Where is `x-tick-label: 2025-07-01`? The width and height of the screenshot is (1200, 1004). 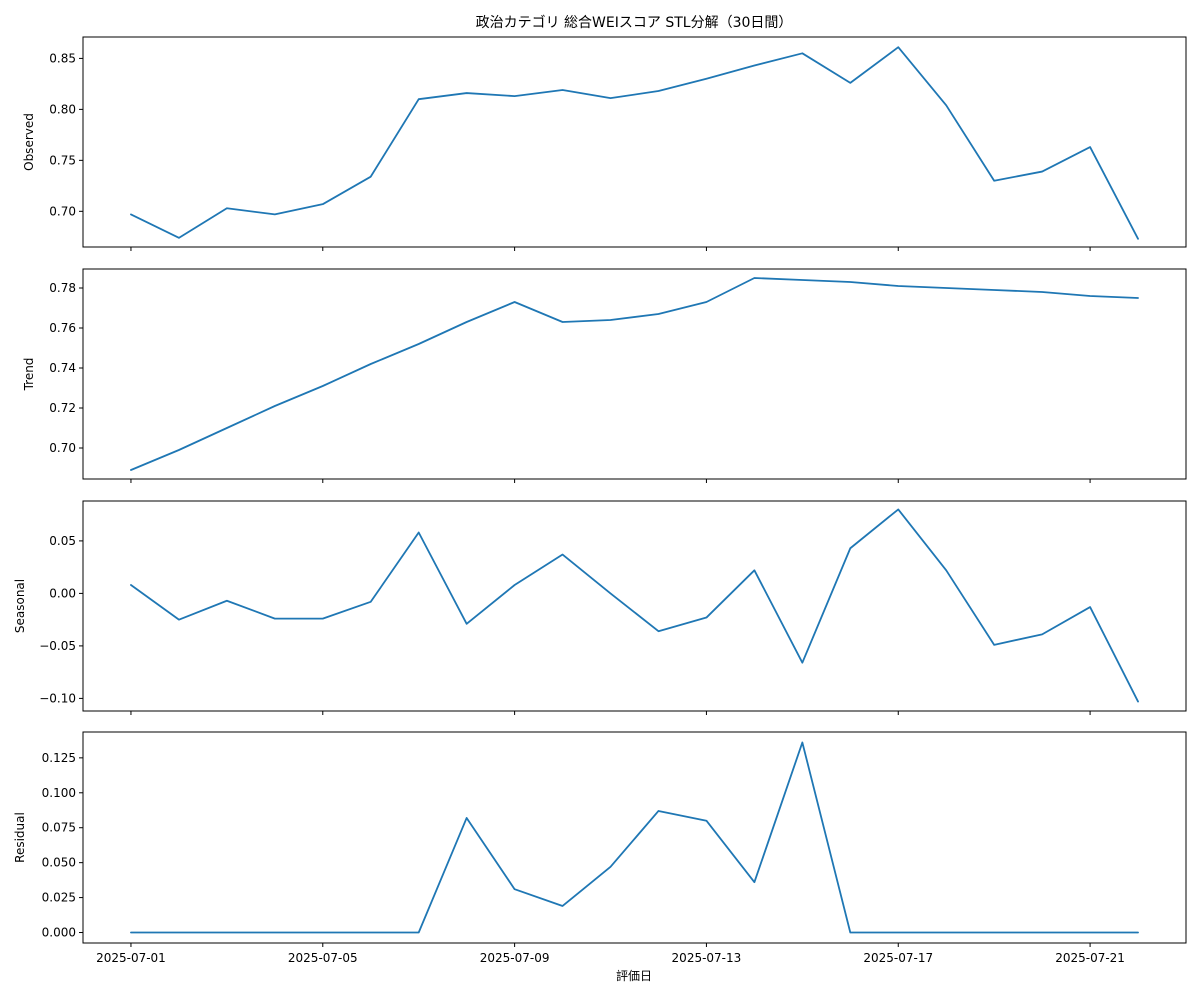 x-tick-label: 2025-07-01 is located at coordinates (131, 958).